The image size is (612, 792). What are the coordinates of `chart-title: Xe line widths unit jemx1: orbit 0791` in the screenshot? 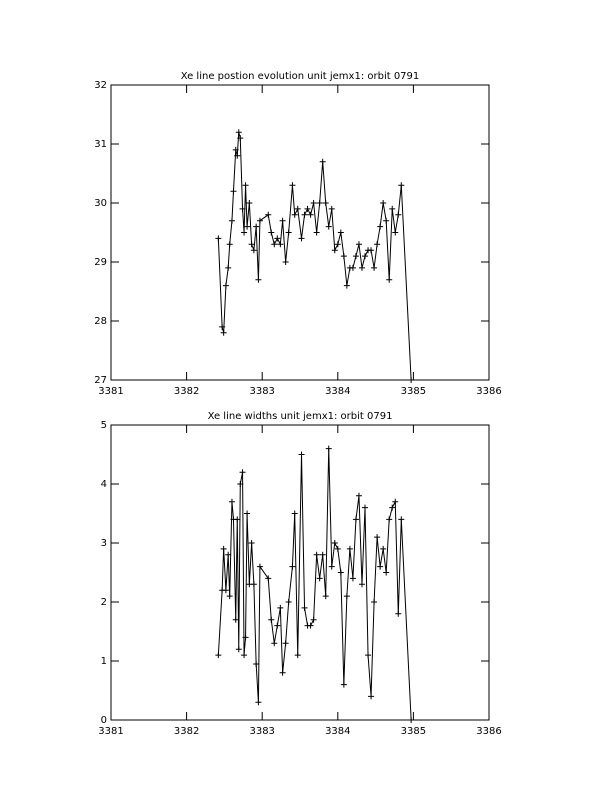 It's located at (300, 416).